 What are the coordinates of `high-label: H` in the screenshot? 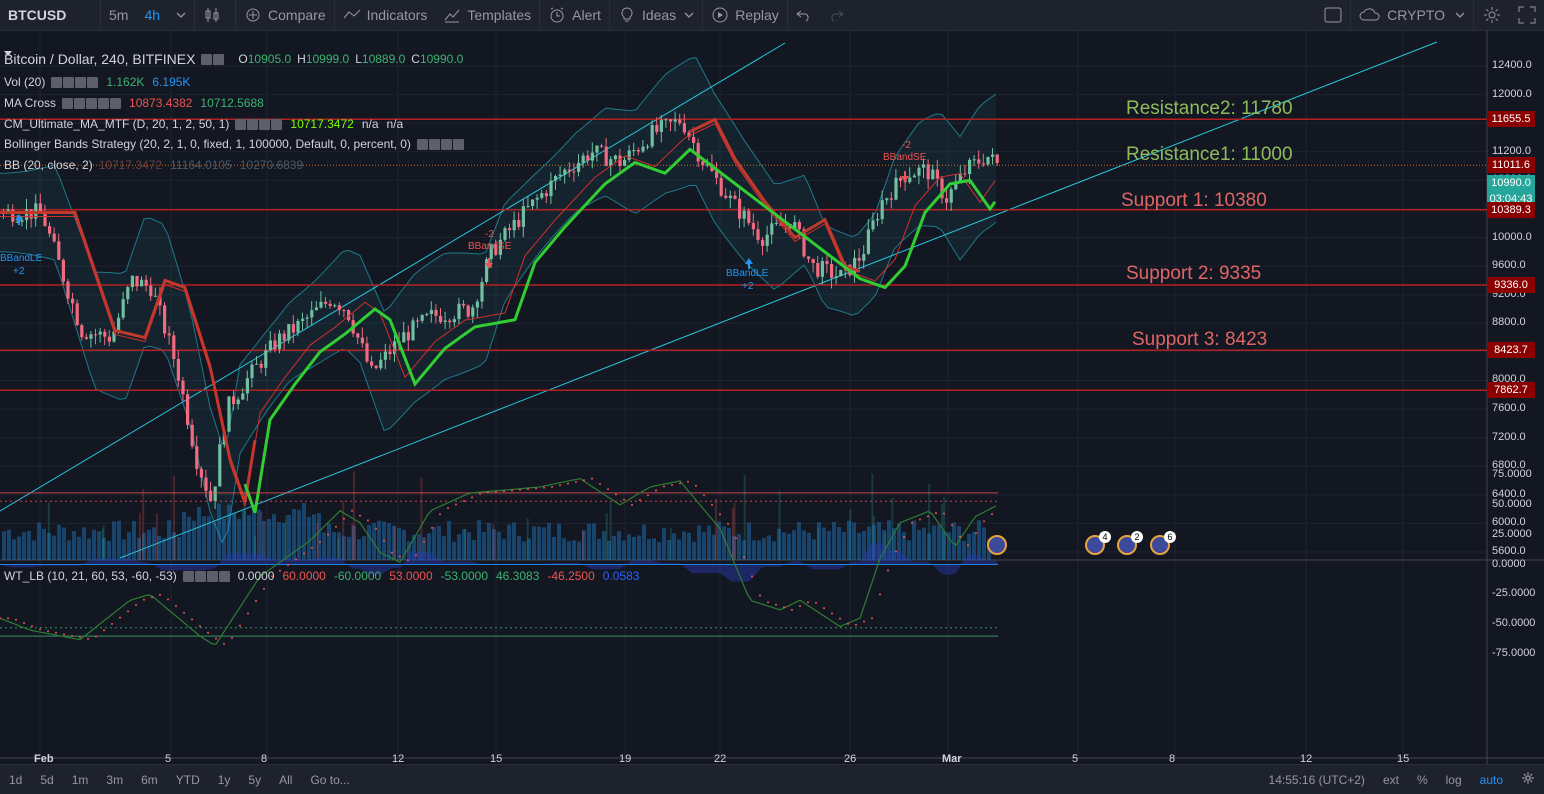 It's located at (301, 59).